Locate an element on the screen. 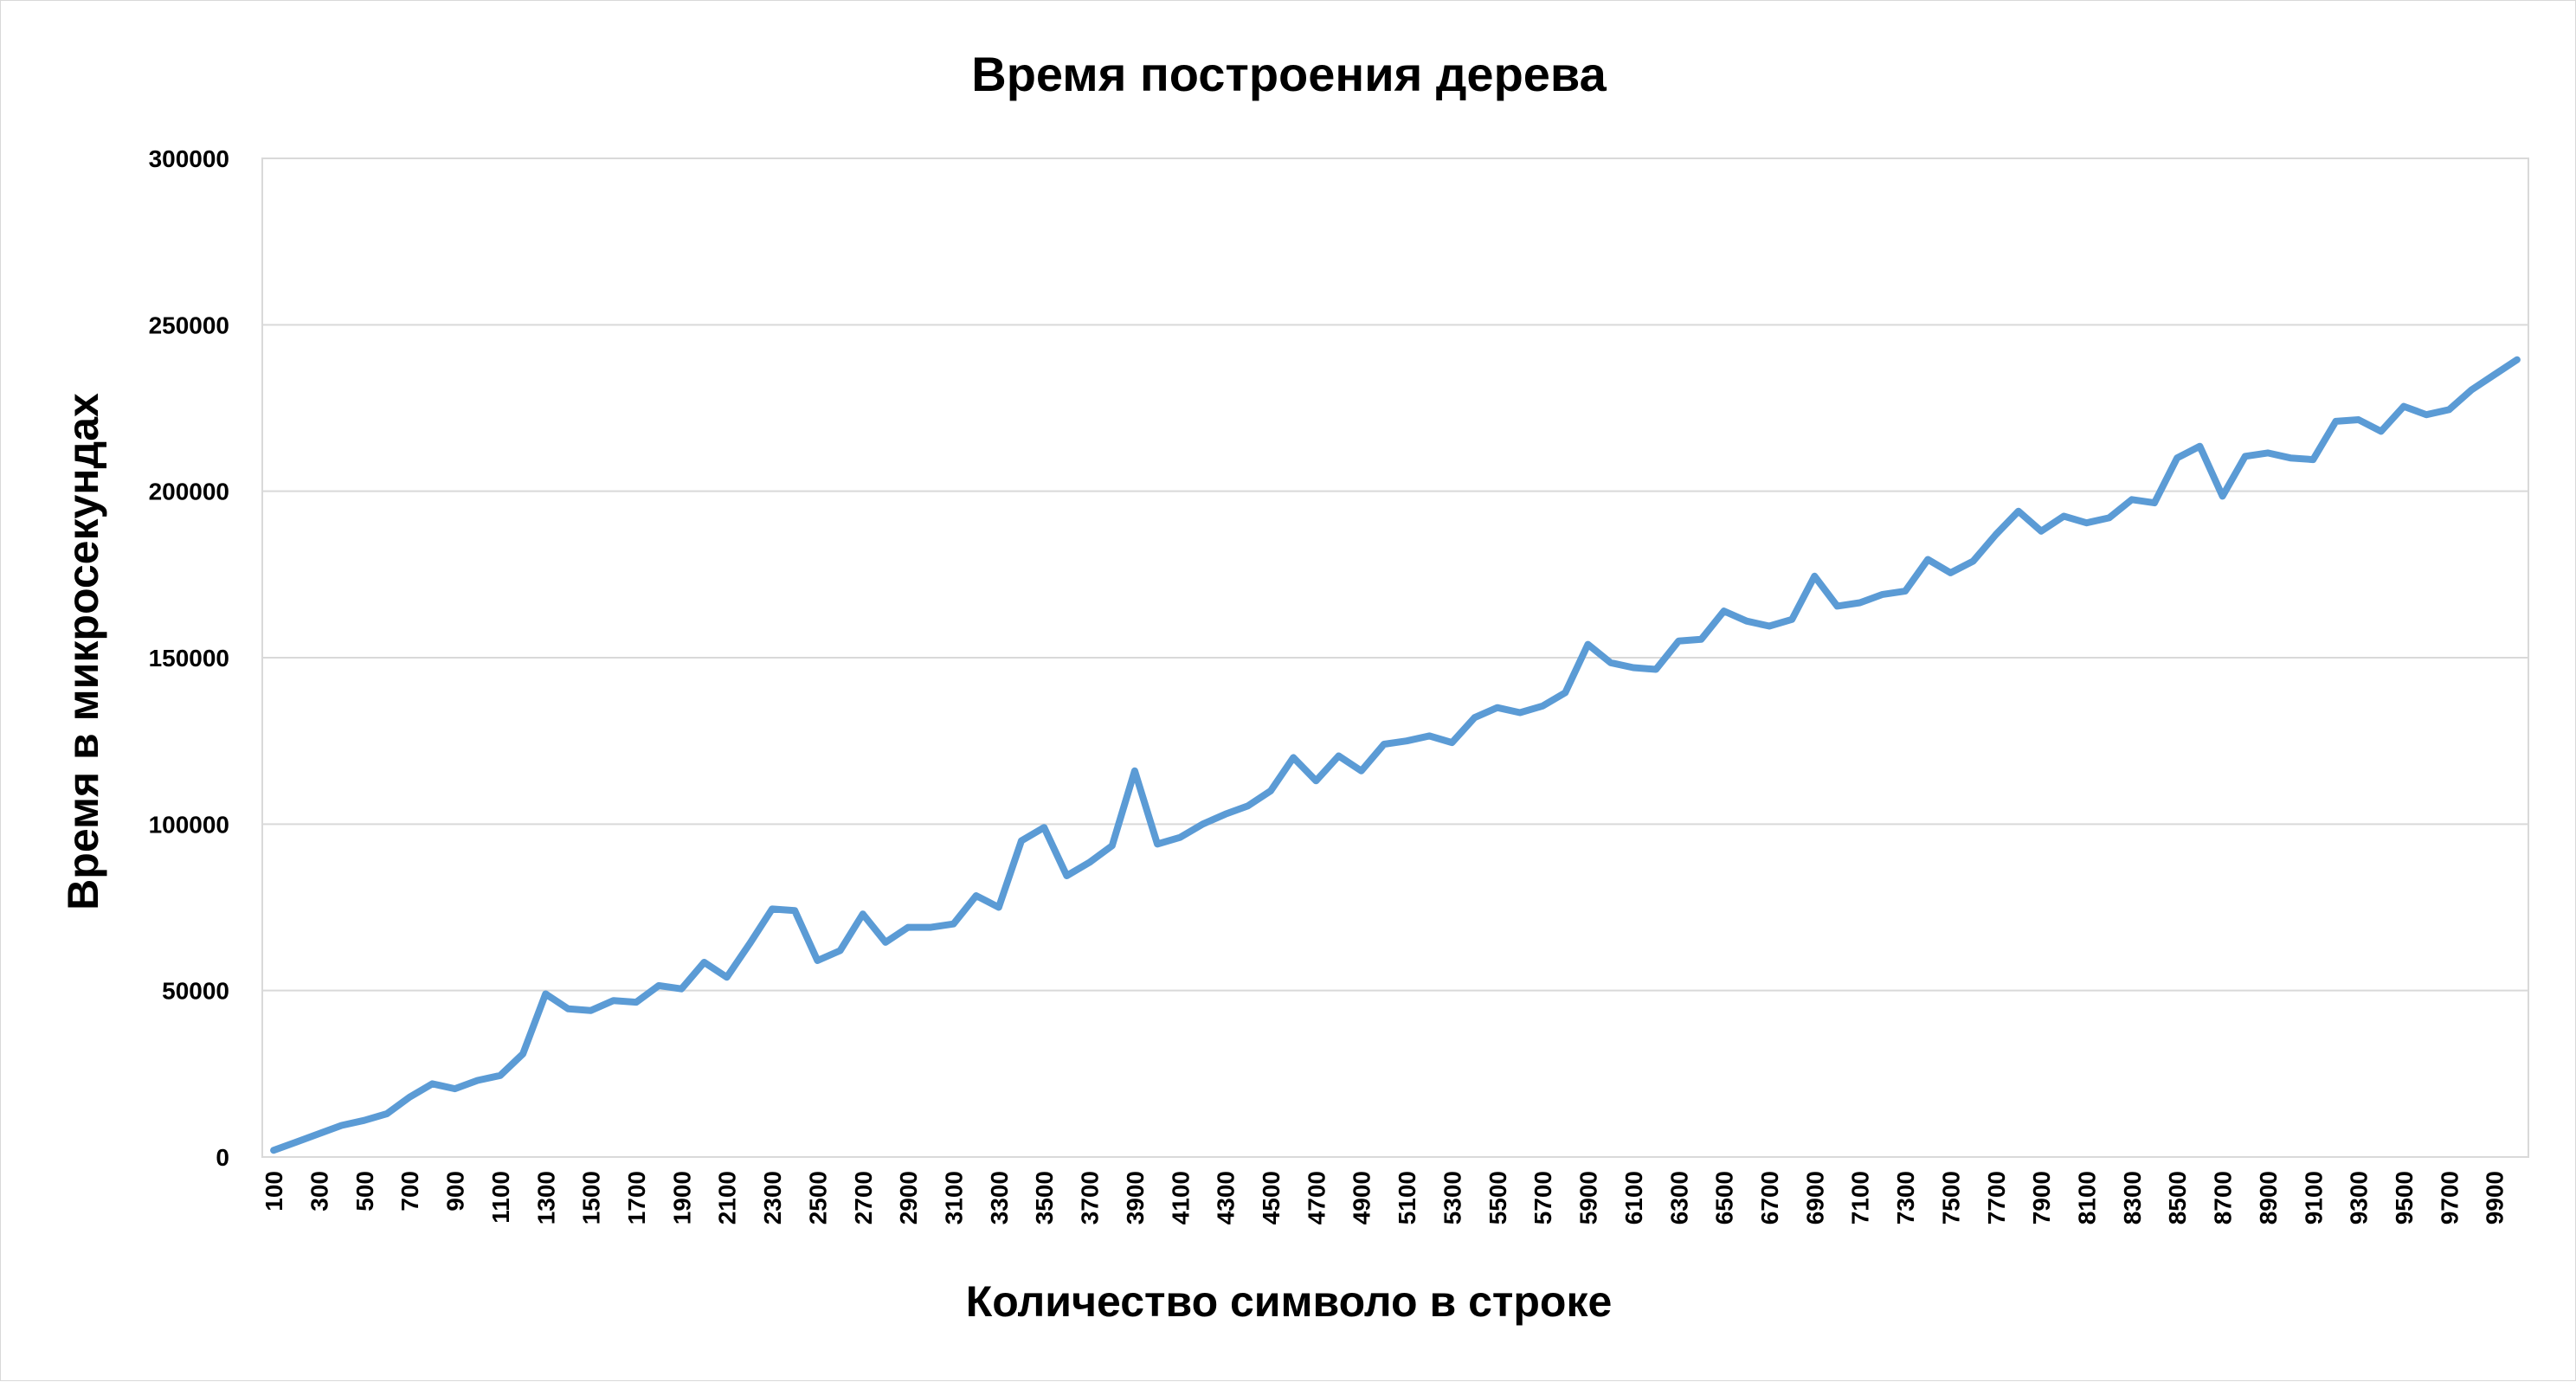 The width and height of the screenshot is (2576, 1382). x-tick-label: 4700 is located at coordinates (1316, 1198).